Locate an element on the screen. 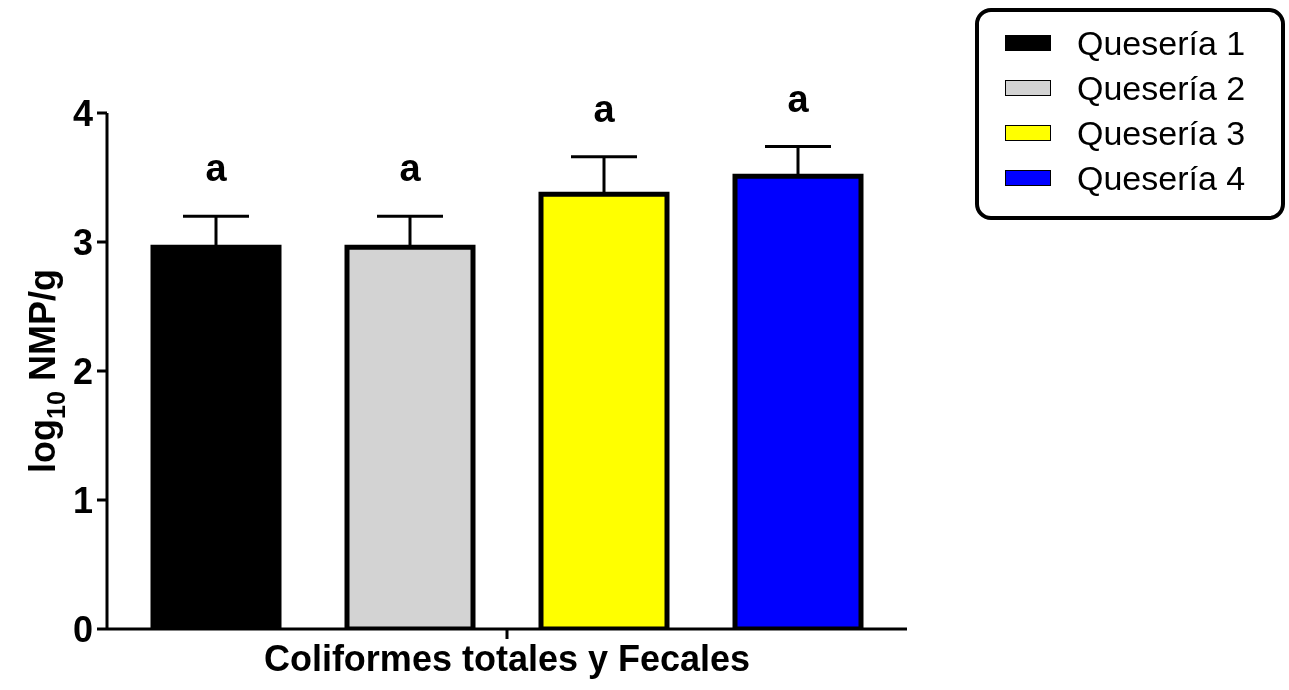 This screenshot has width=1289, height=690. y-tick-label: 4 is located at coordinates (82, 113).